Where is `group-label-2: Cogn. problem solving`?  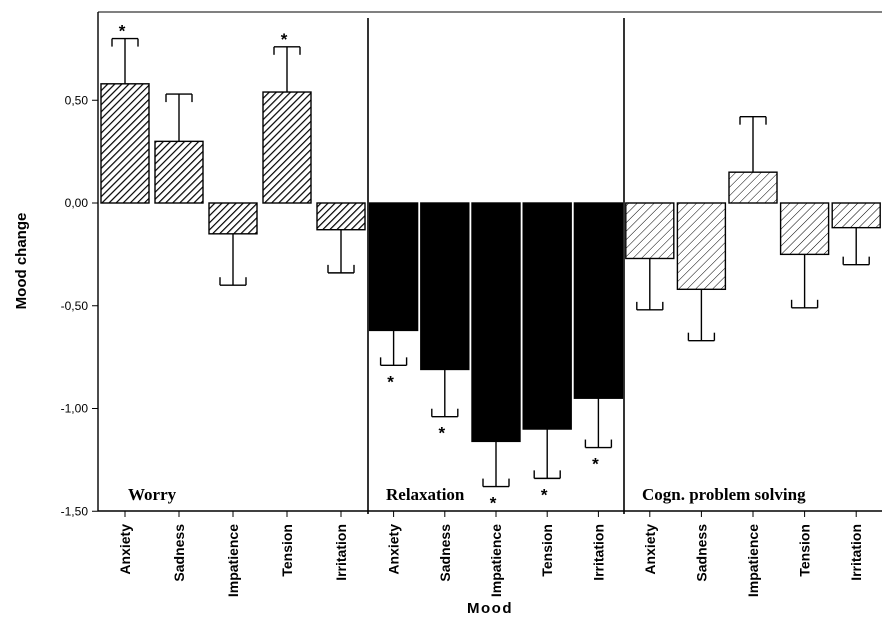
group-label-2: Cogn. problem solving is located at coordinates (724, 494).